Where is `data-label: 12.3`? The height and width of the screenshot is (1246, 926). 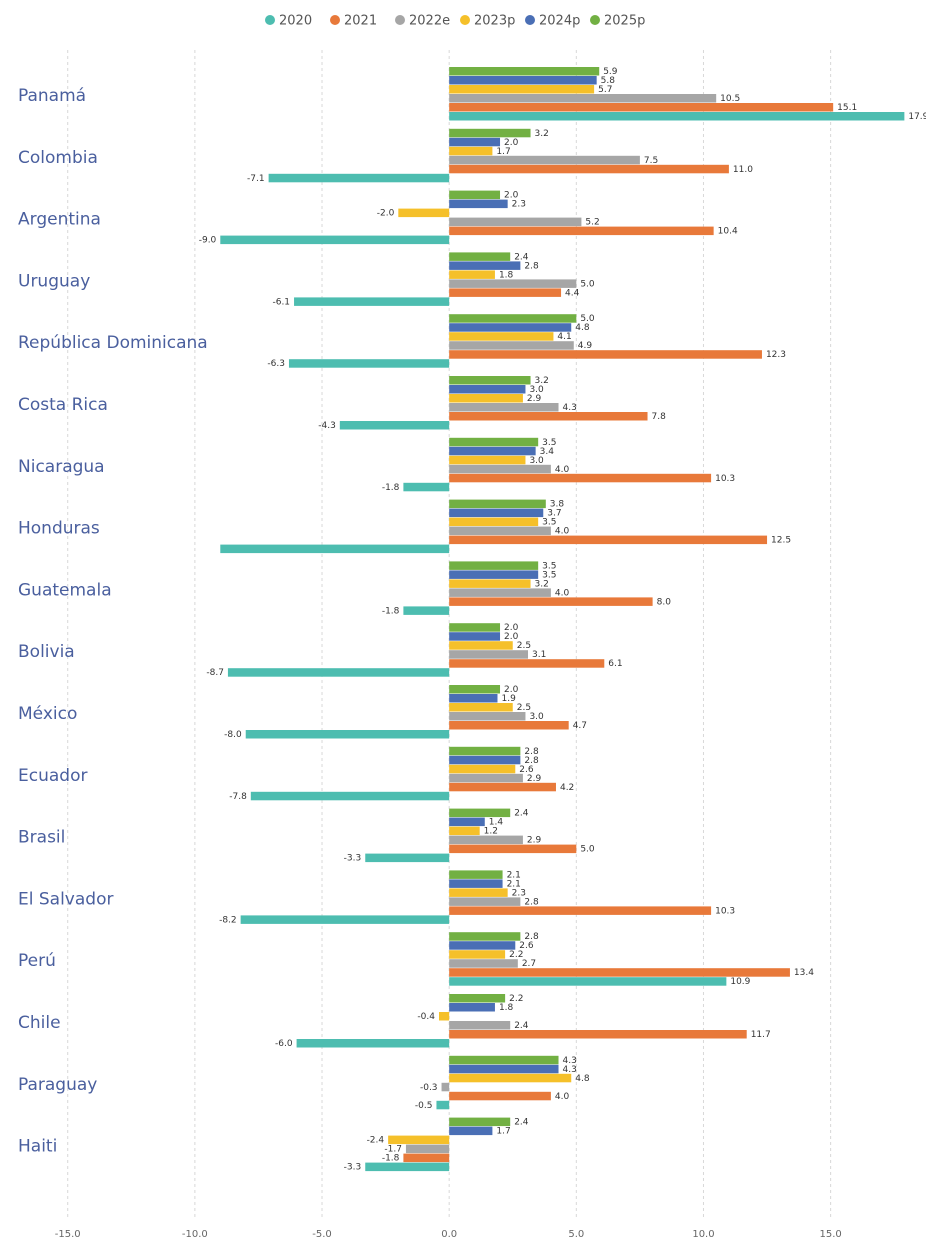 data-label: 12.3 is located at coordinates (776, 355).